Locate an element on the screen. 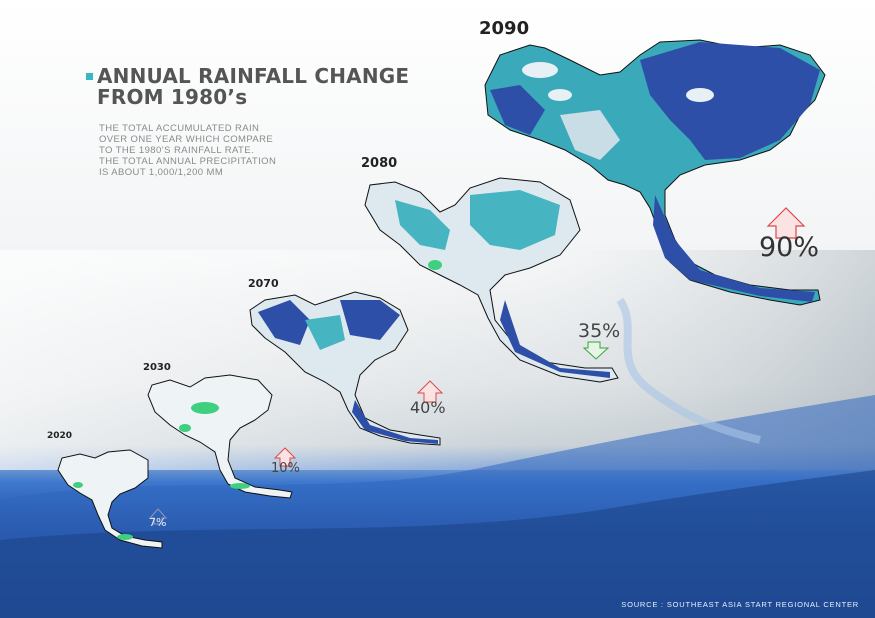 This screenshot has height=618, width=875. arrow-2090-up is located at coordinates (786, 223).